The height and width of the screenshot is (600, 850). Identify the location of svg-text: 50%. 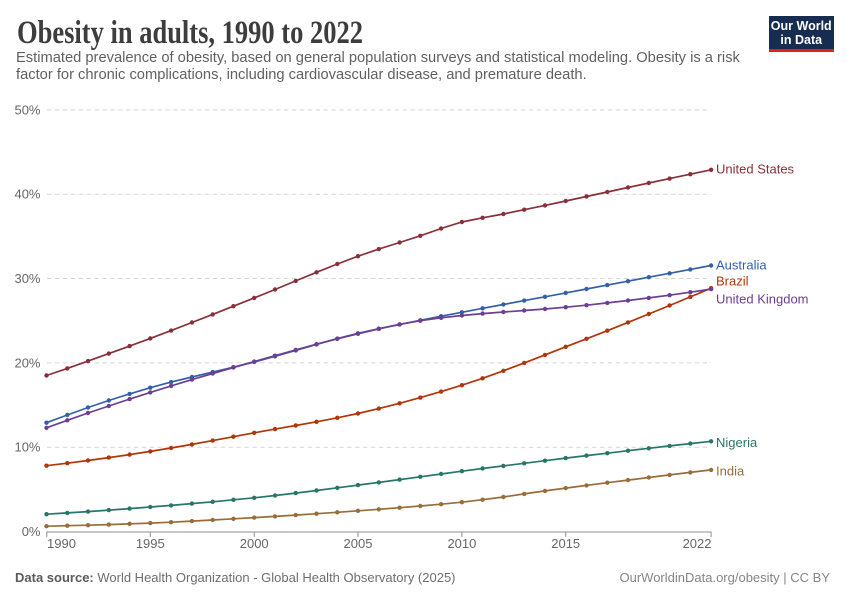
(27, 109).